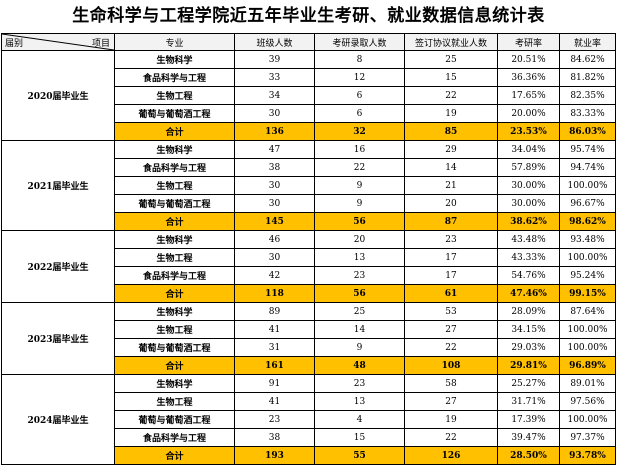 This screenshot has width=617, height=469. I want to click on total-row: 合计 193 55 126 28.50% 93.78%, so click(309, 455).